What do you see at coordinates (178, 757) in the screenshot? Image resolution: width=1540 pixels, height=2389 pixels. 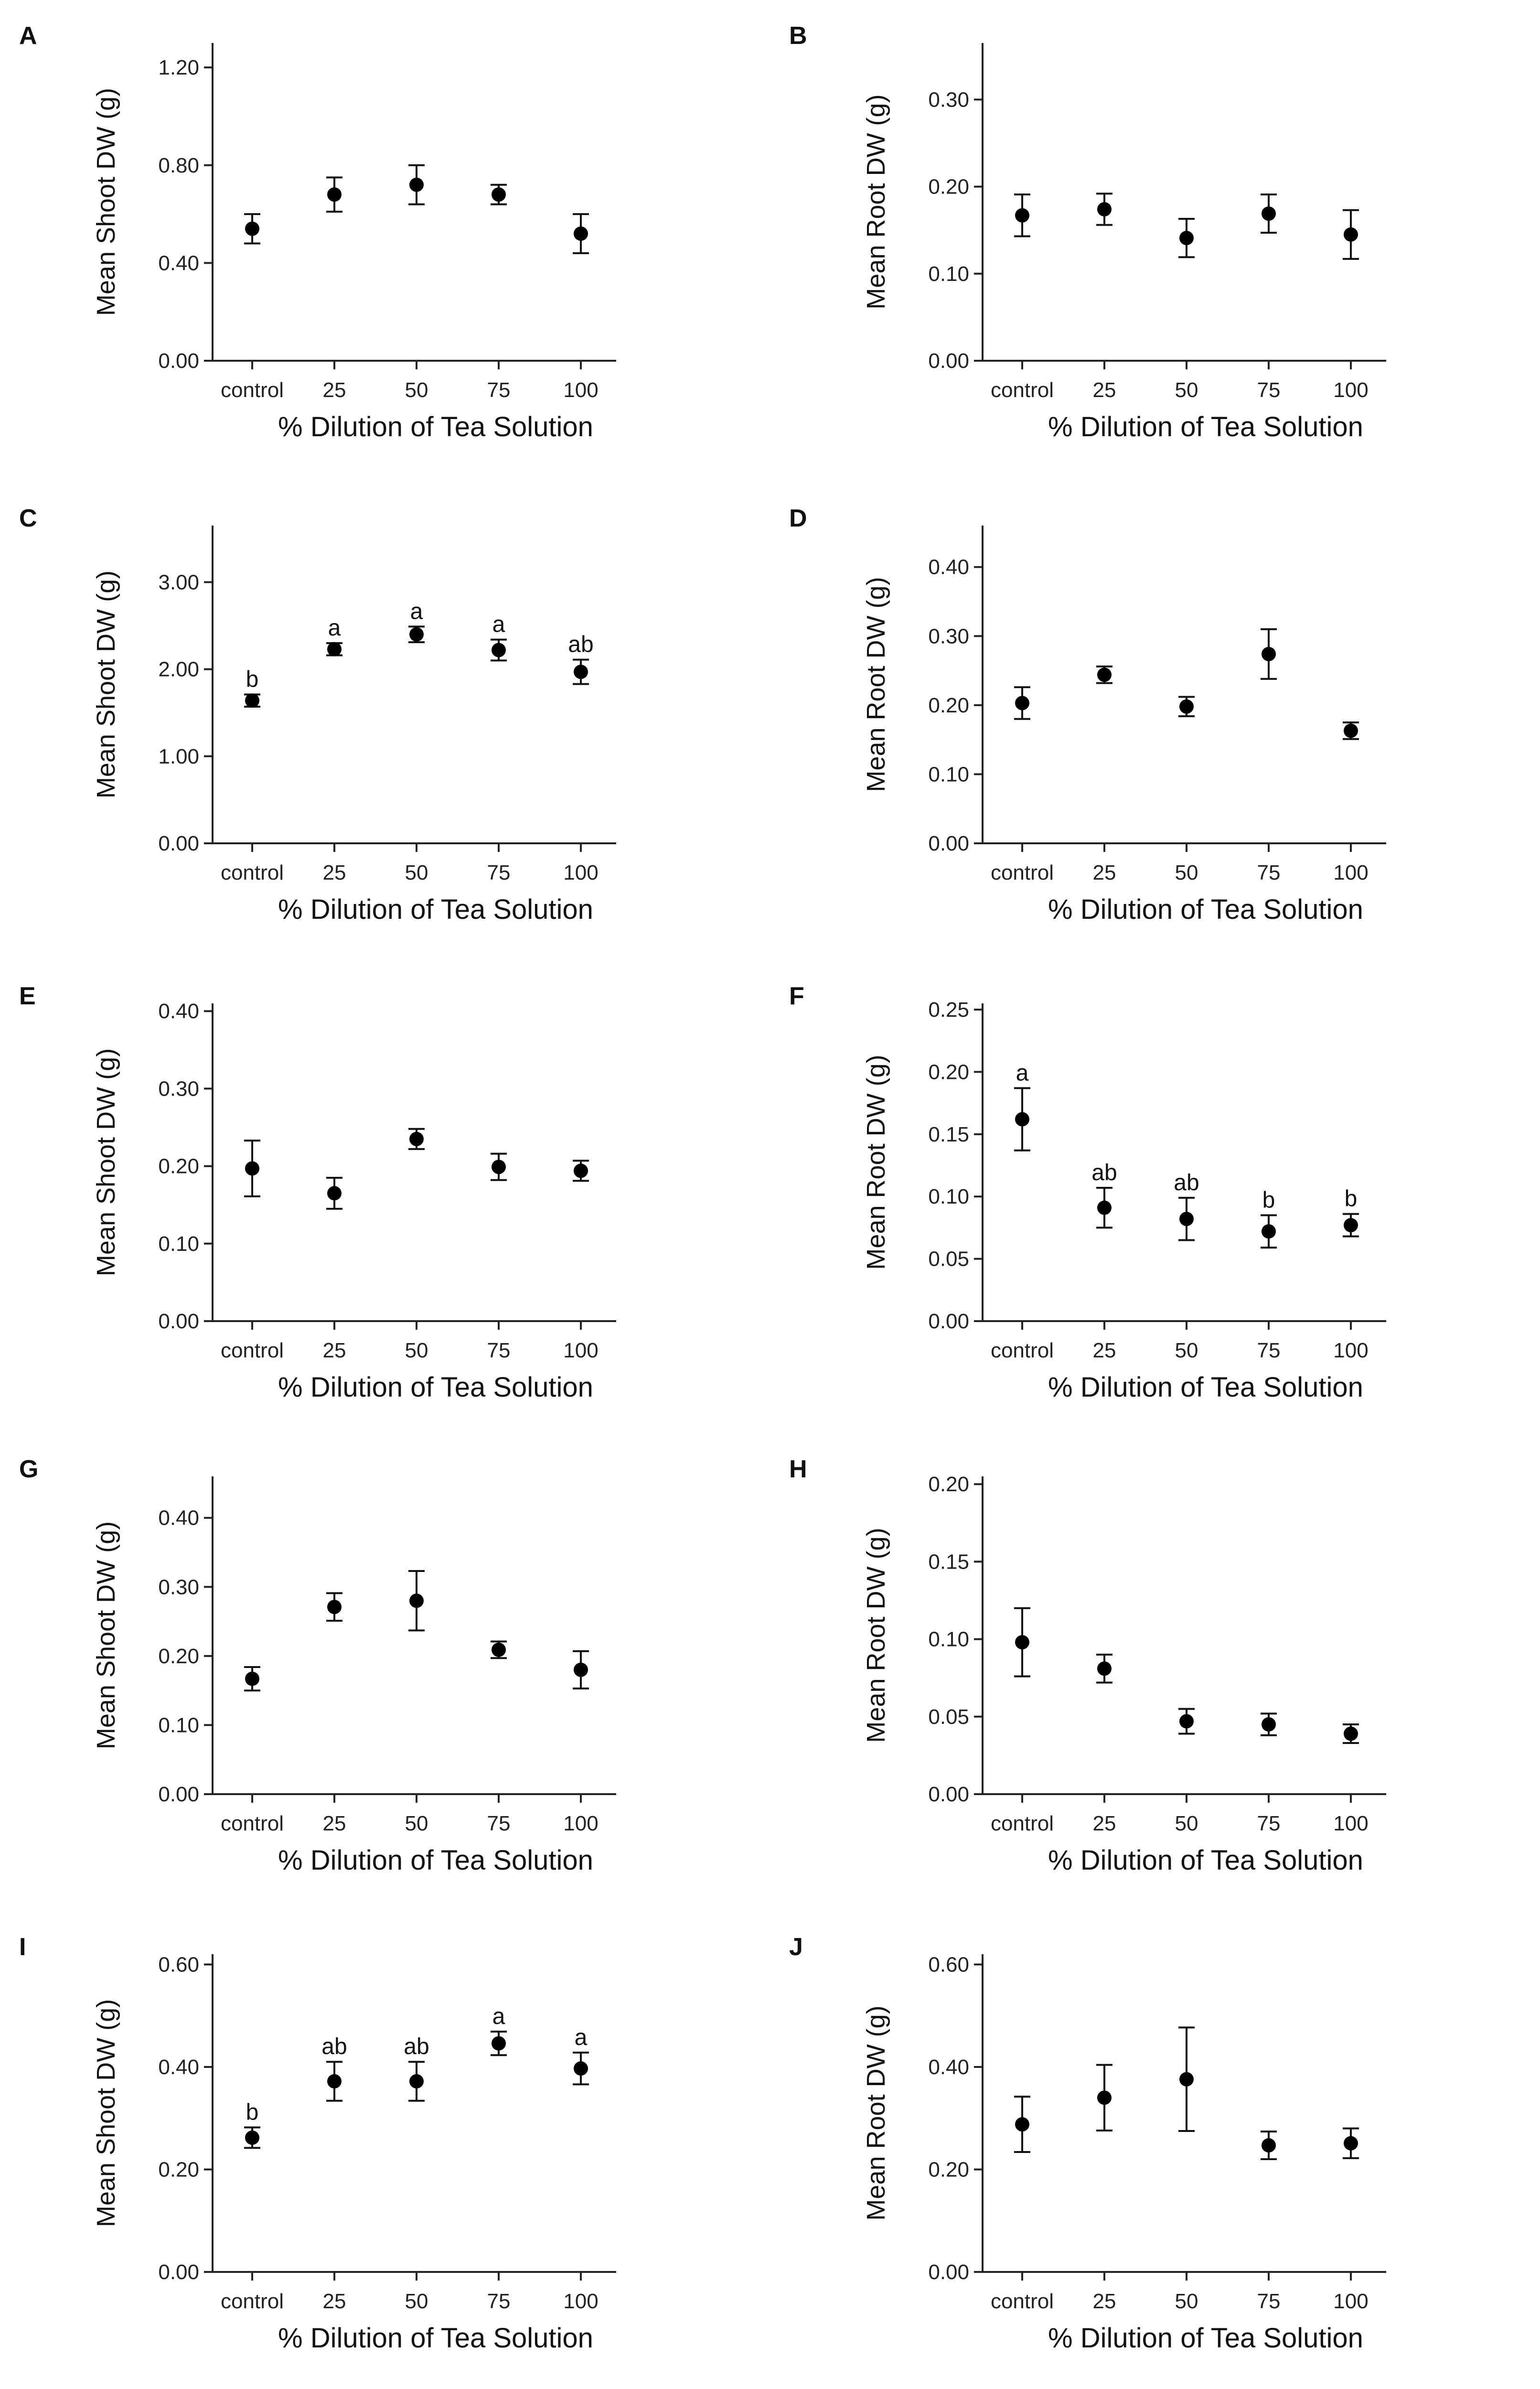 I see `y-tick-label: 1.00` at bounding box center [178, 757].